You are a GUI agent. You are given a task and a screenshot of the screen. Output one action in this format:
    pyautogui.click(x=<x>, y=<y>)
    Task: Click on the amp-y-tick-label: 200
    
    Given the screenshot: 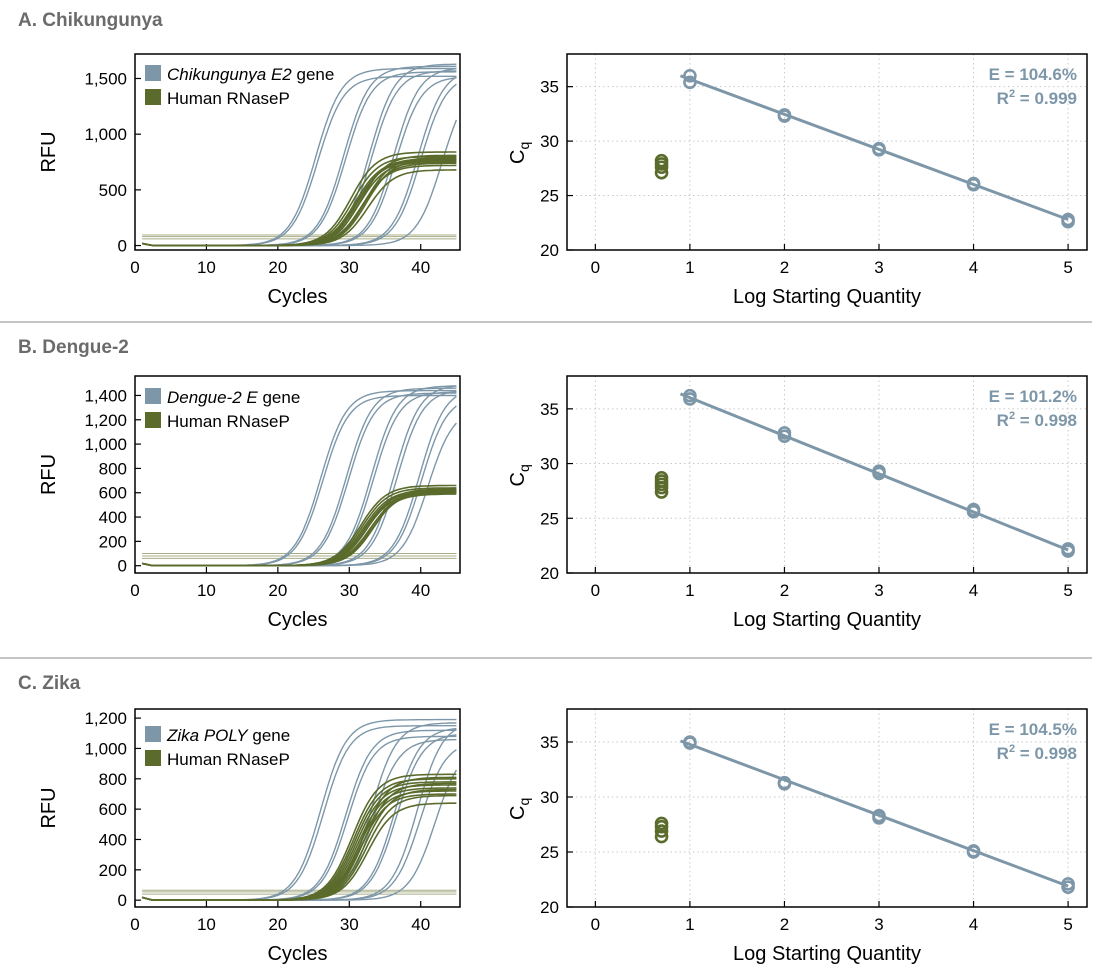 What is the action you would take?
    pyautogui.click(x=113, y=541)
    